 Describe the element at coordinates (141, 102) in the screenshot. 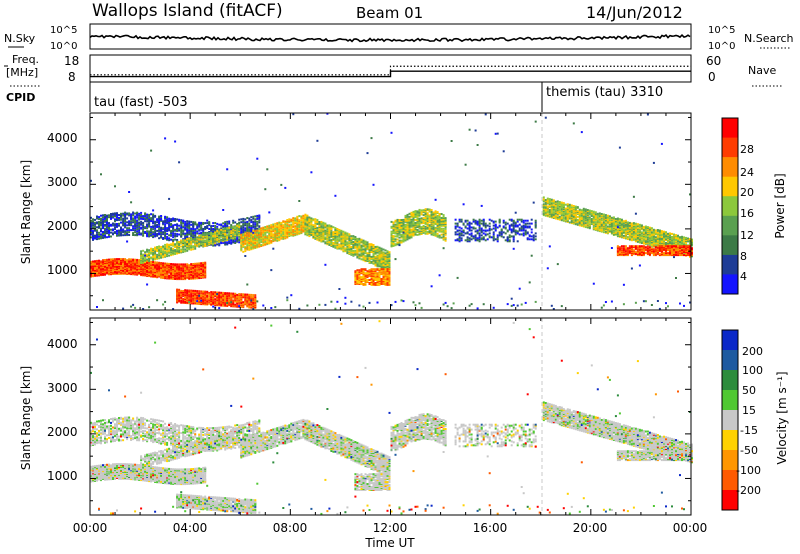

I see `cpid-program-1: tau (fast) -503` at that location.